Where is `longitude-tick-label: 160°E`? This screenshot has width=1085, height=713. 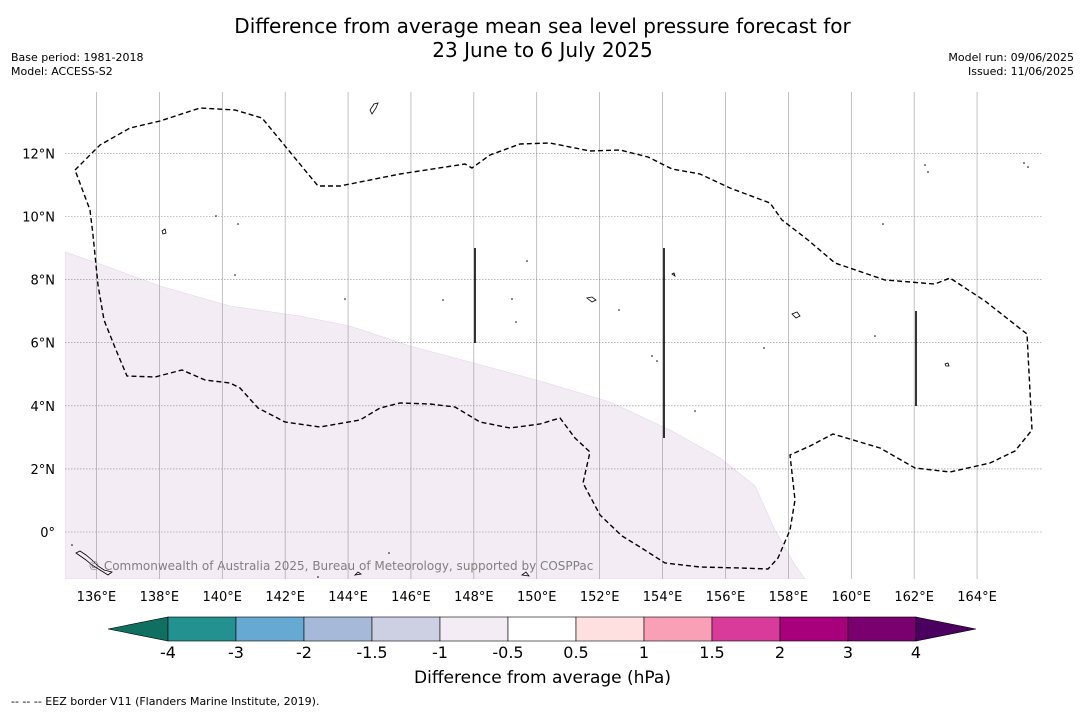
longitude-tick-label: 160°E is located at coordinates (851, 597).